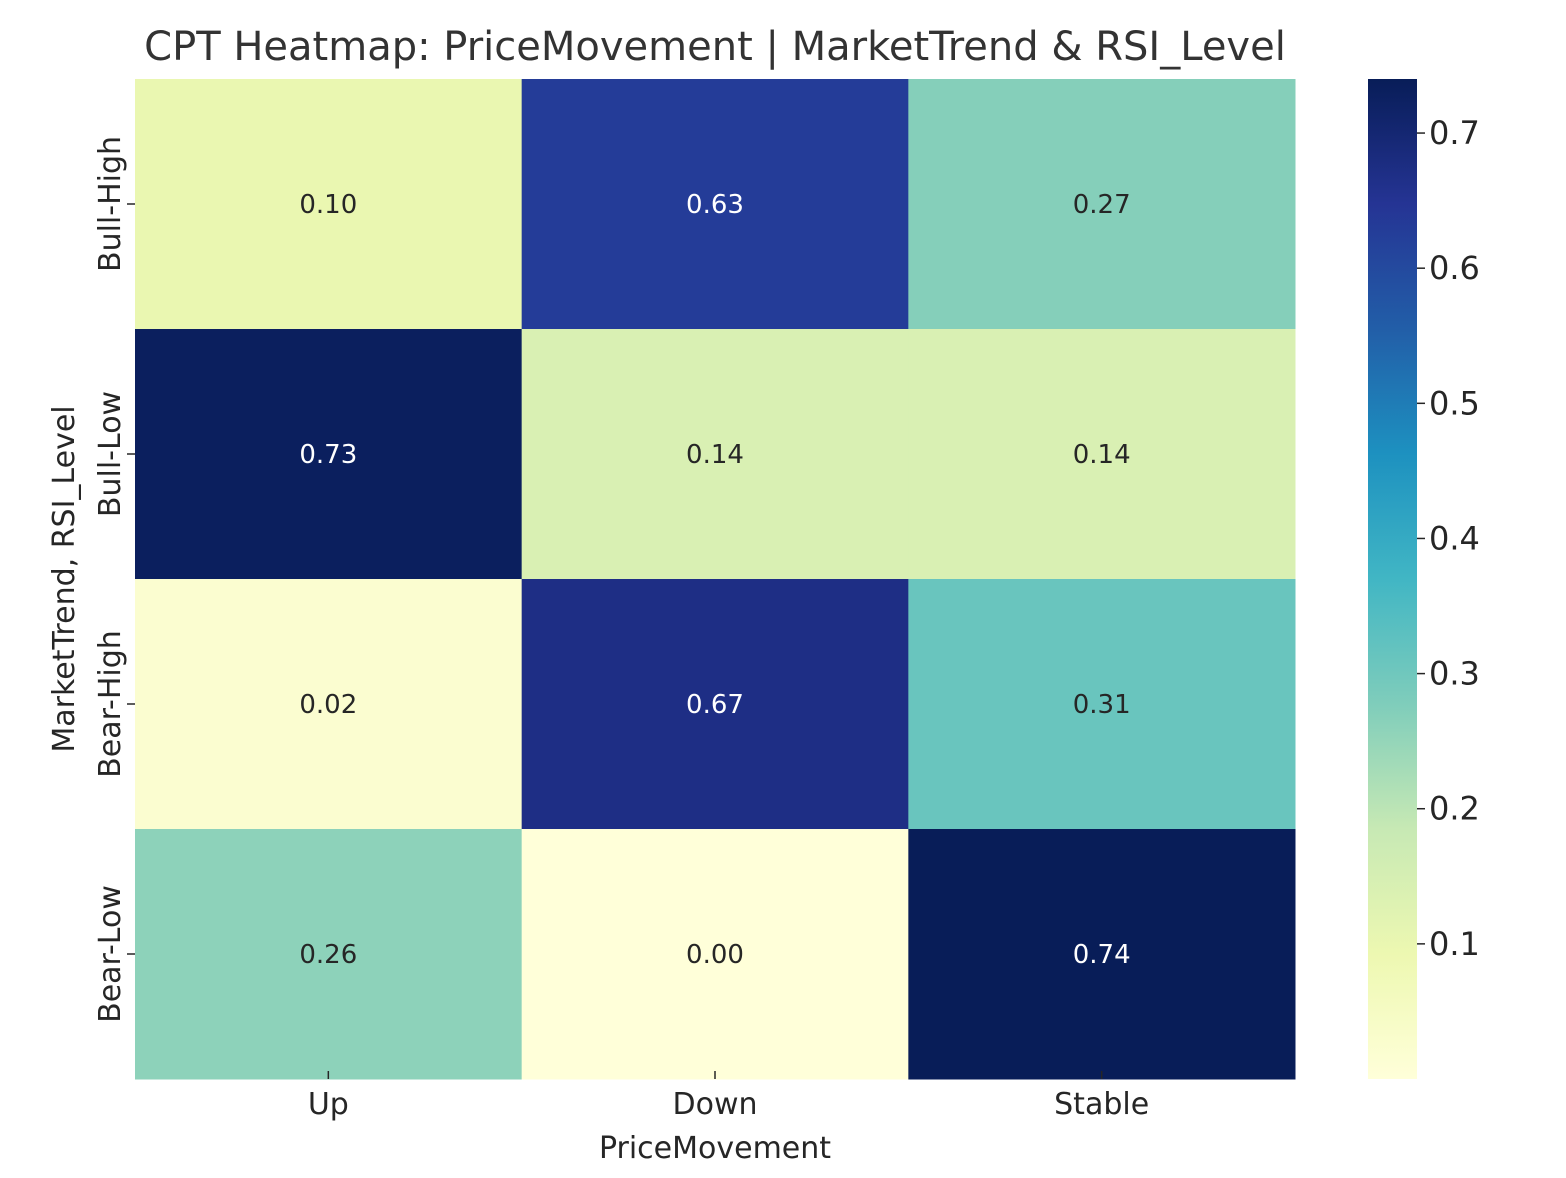 The width and height of the screenshot is (1566, 1178). Describe the element at coordinates (1454, 538) in the screenshot. I see `colorbar-tick-label: 0.4` at that location.